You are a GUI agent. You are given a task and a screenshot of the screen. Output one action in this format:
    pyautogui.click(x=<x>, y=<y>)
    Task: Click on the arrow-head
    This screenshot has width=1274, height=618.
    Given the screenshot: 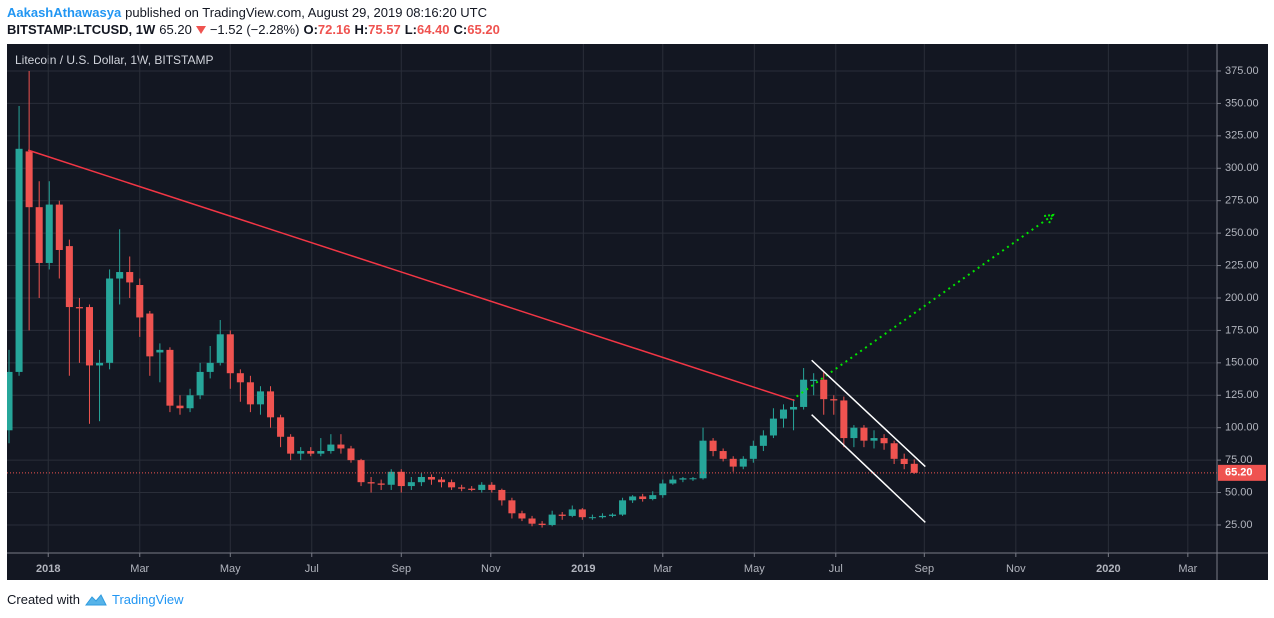 What is the action you would take?
    pyautogui.click(x=1049, y=218)
    